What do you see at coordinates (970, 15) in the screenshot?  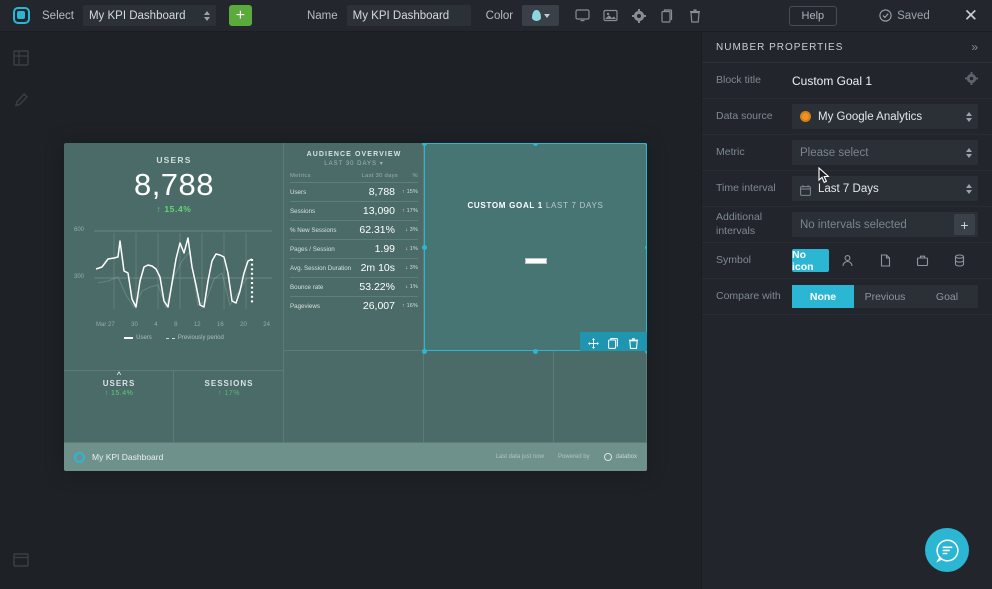 I see `close-icon: ✕` at bounding box center [970, 15].